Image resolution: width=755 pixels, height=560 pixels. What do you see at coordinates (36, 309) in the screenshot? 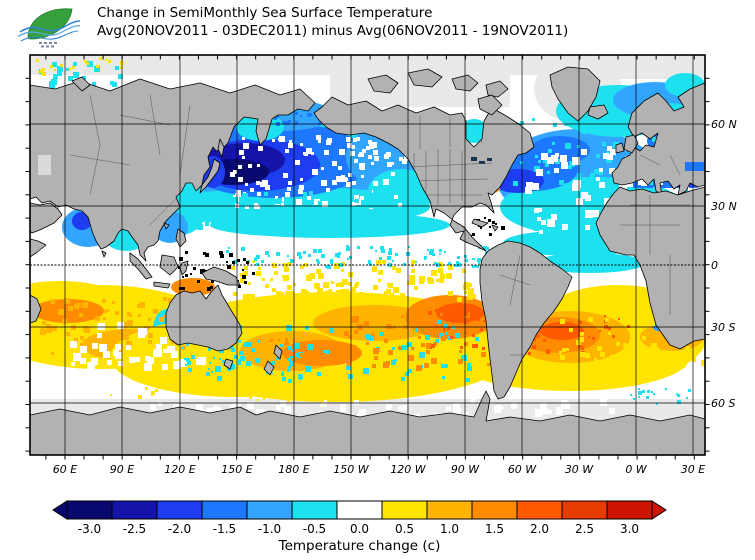
I see `landmass-madagascar` at bounding box center [36, 309].